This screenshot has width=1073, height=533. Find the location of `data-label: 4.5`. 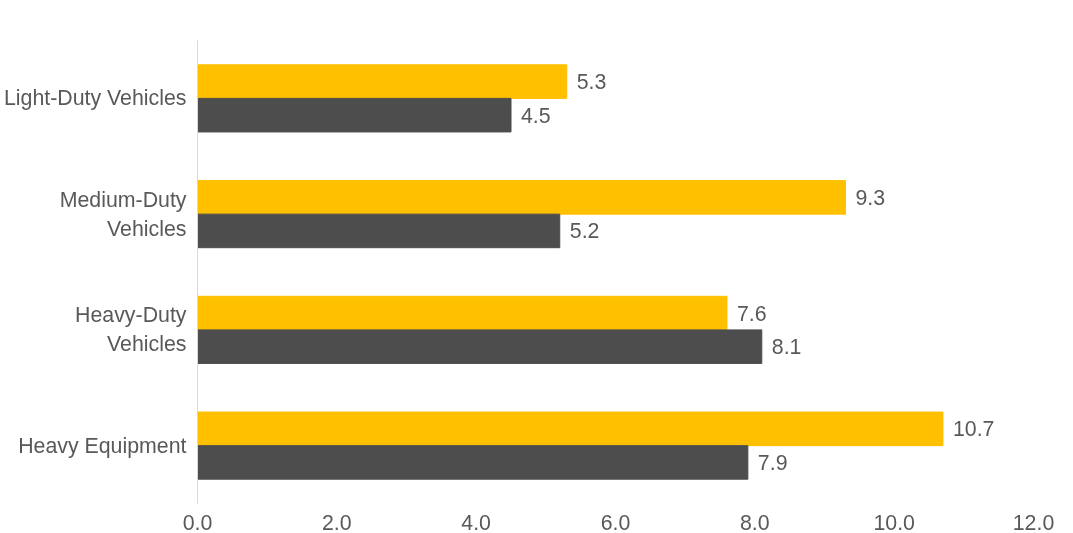

data-label: 4.5 is located at coordinates (536, 115).